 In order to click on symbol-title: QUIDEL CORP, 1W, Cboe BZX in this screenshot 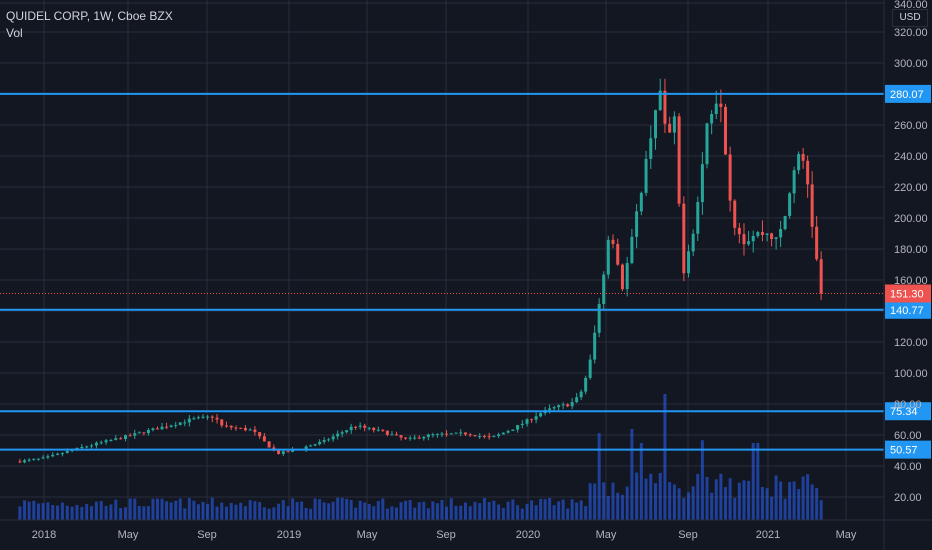, I will do `click(89, 16)`.